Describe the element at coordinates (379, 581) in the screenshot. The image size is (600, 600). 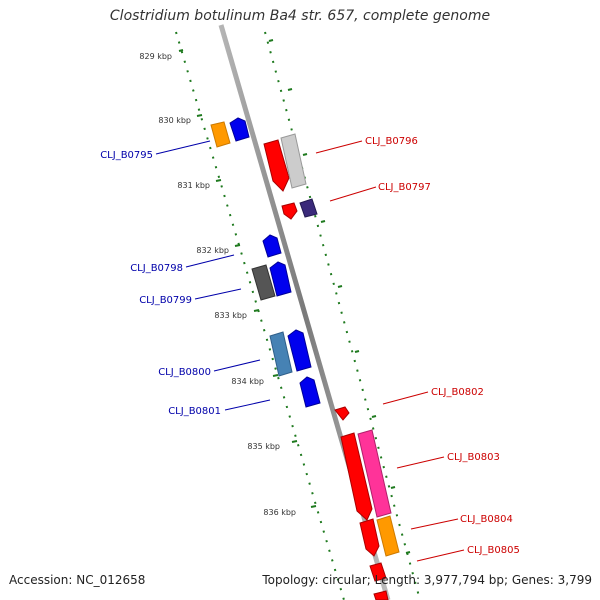
I see `gene-clj-b0805` at that location.